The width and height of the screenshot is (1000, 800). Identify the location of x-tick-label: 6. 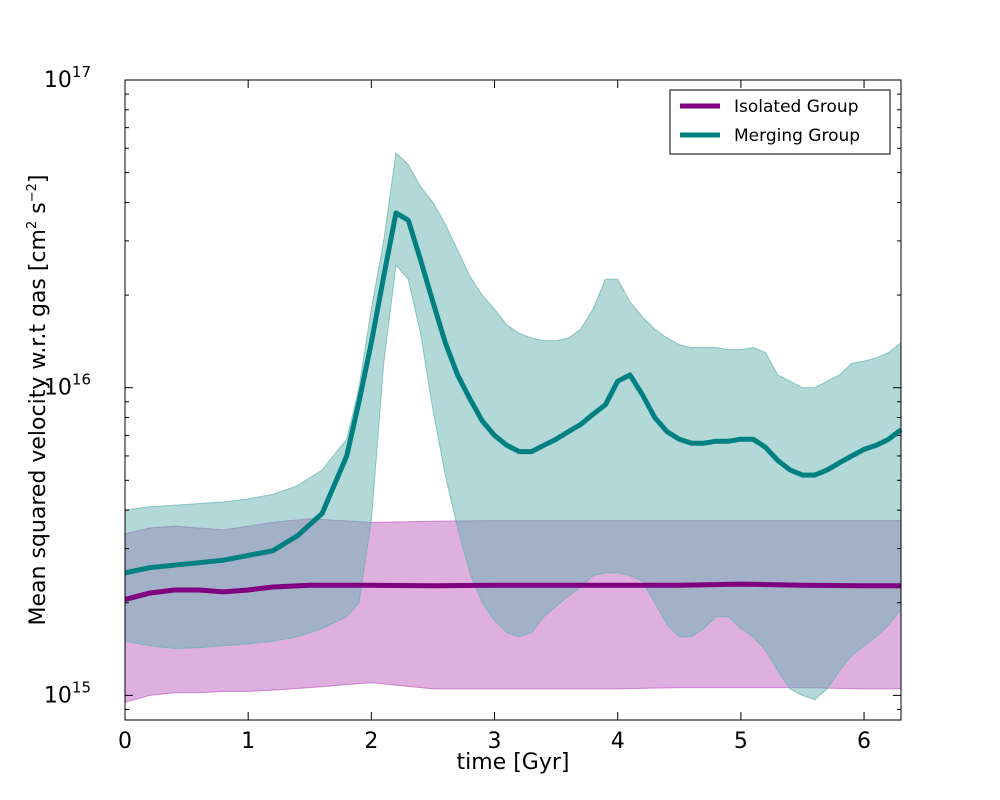
(864, 741).